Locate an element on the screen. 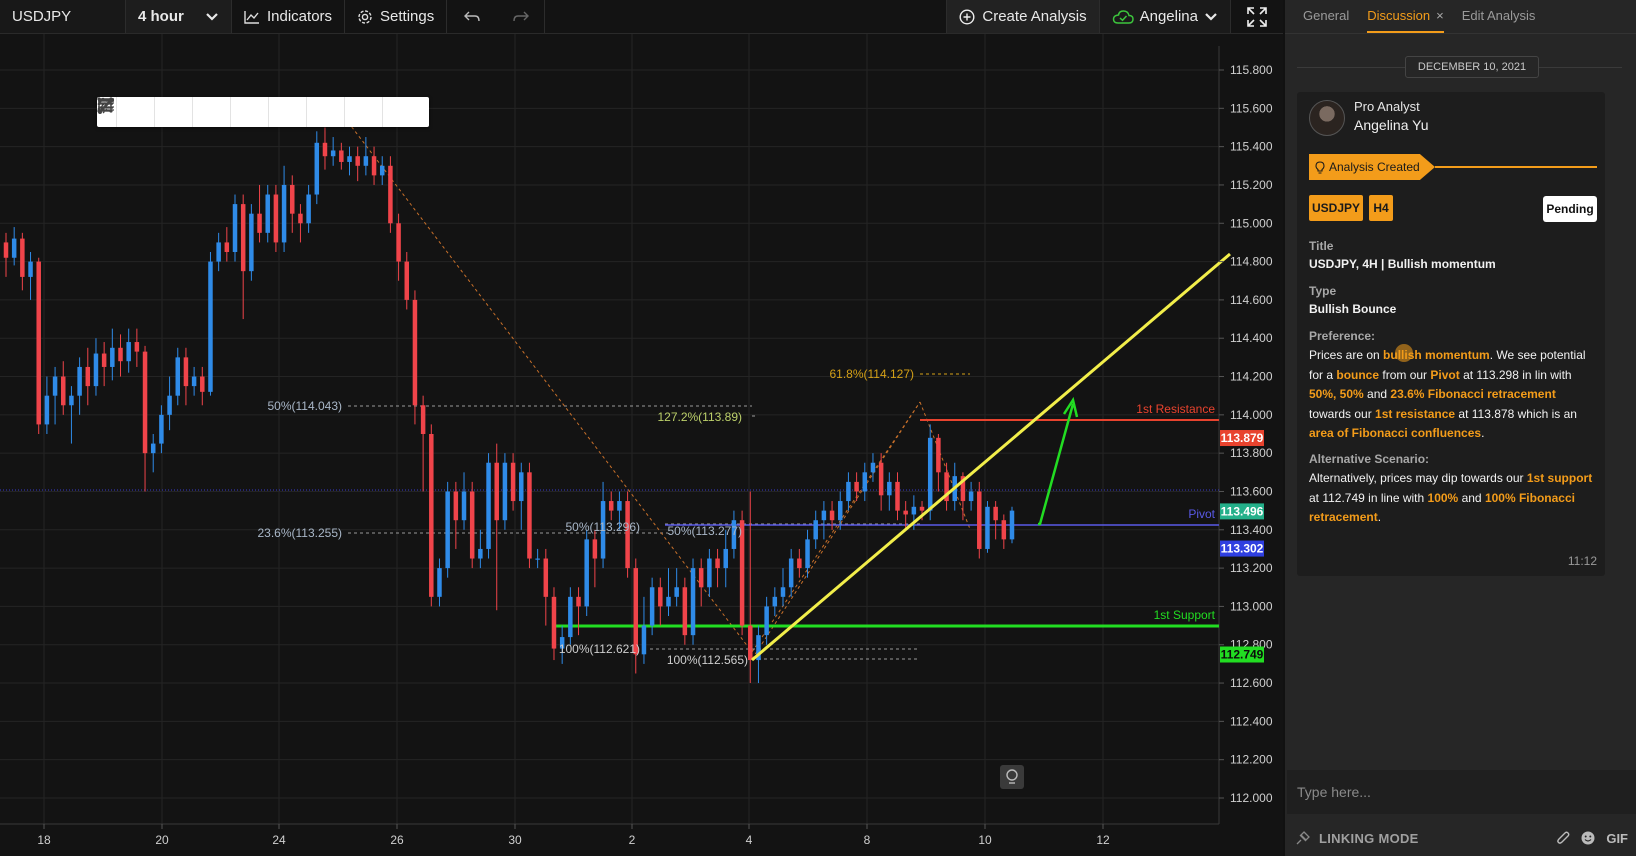 The height and width of the screenshot is (856, 1636). fullscreen-icon is located at coordinates (1257, 16).